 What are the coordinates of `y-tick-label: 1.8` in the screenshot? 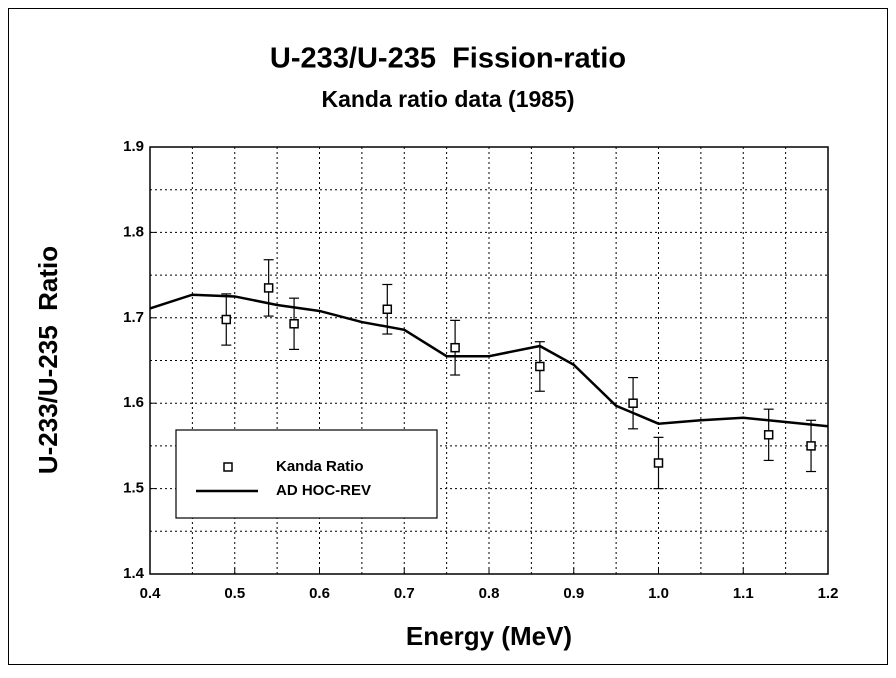 It's located at (133, 231).